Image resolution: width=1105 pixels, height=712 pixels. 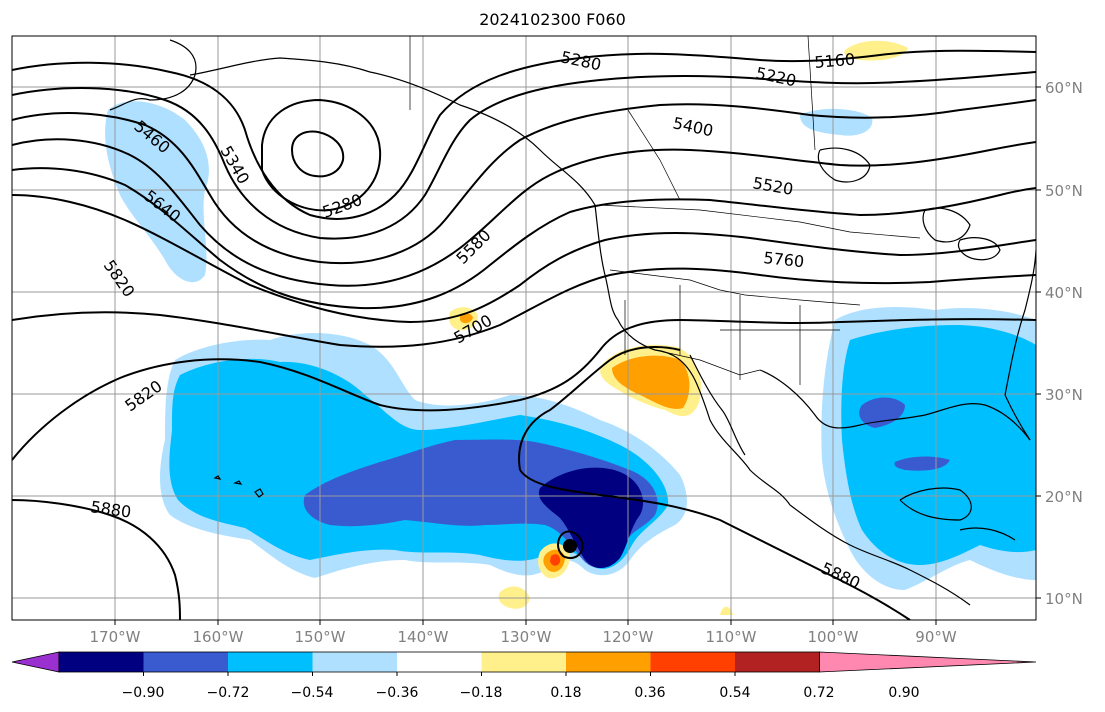 What do you see at coordinates (784, 259) in the screenshot?
I see `contour-label: 5760` at bounding box center [784, 259].